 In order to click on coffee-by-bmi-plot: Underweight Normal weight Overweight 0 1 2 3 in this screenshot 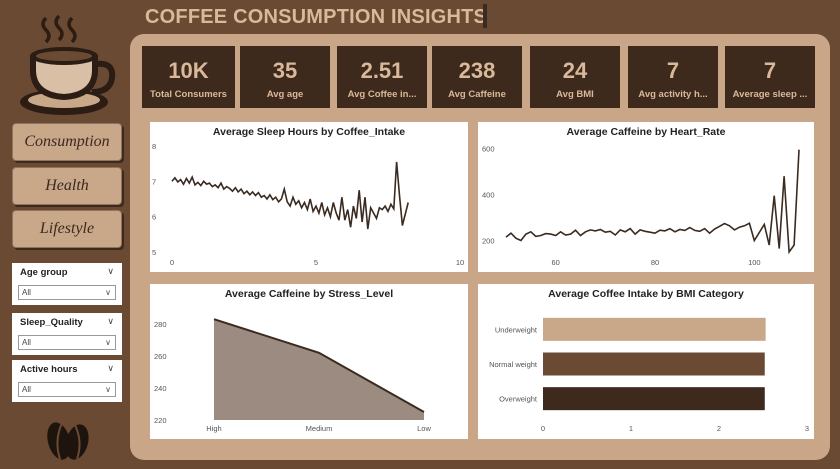, I will do `click(649, 375)`.